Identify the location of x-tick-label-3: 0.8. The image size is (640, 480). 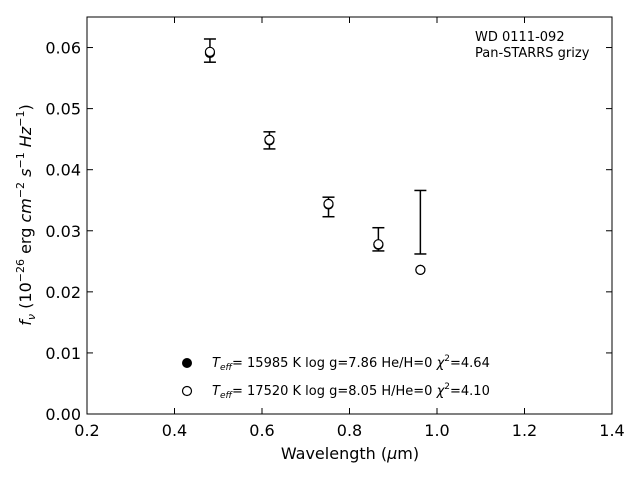
(349, 430).